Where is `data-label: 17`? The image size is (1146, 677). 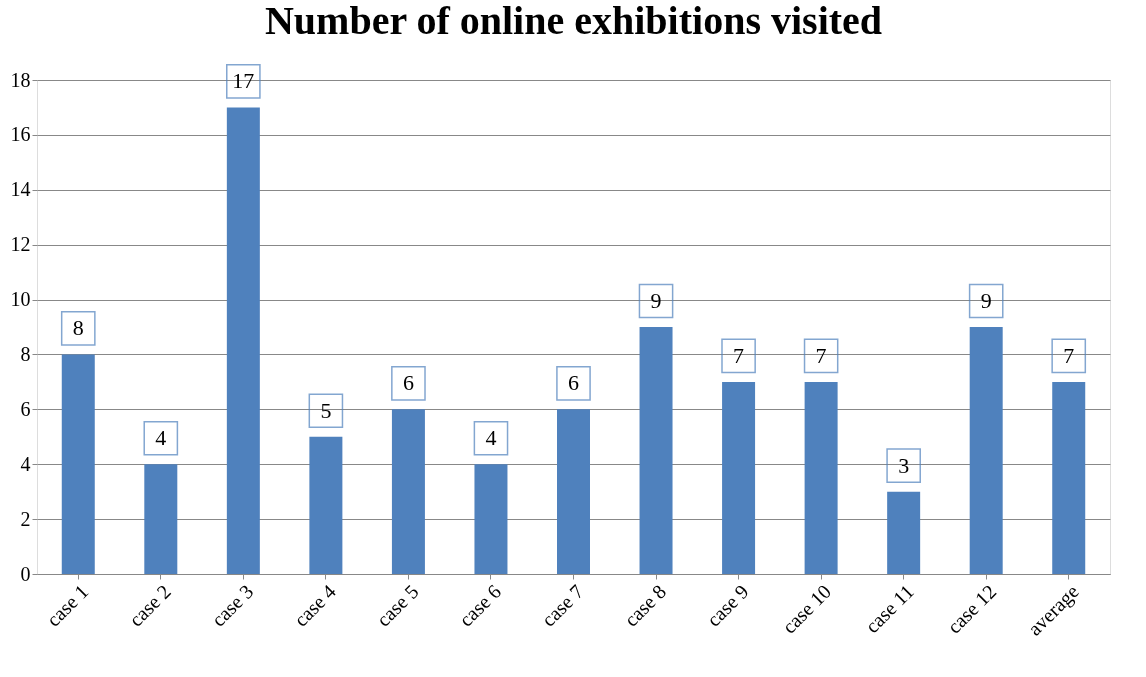 data-label: 17 is located at coordinates (243, 81).